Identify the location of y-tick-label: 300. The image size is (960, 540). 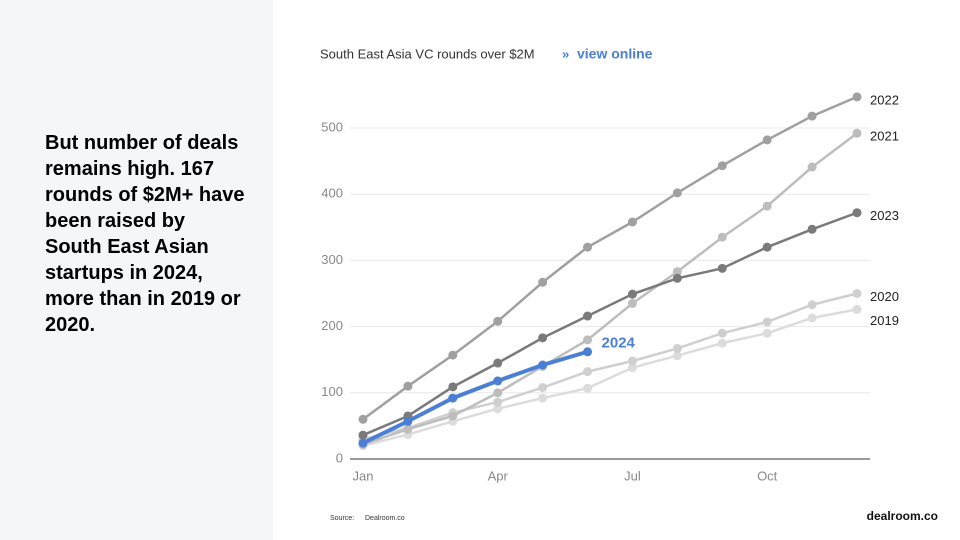
(332, 259).